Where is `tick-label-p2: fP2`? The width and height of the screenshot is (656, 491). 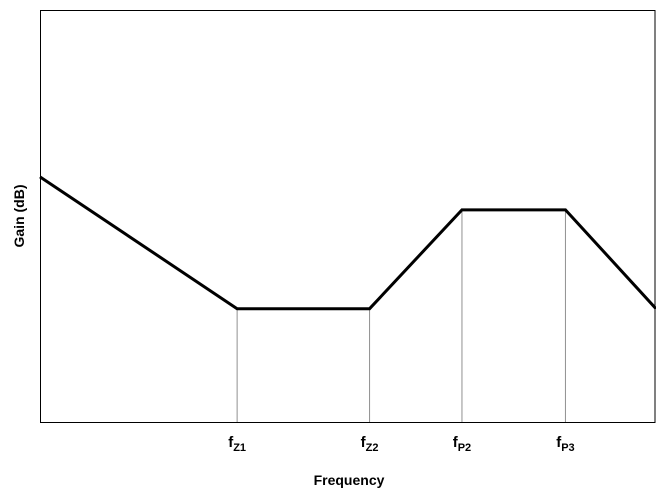 tick-label-p2: fP2 is located at coordinates (462, 444).